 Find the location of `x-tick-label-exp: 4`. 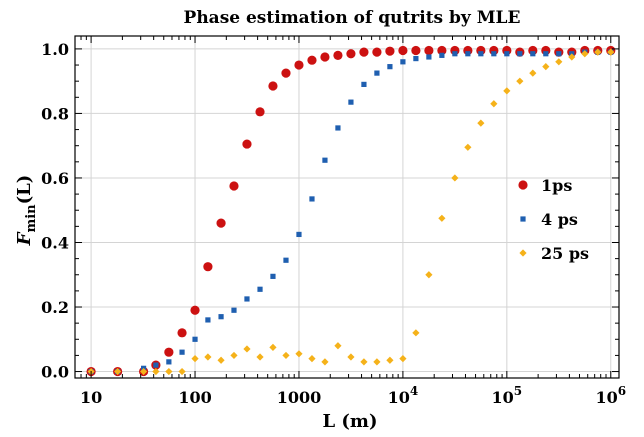

x-tick-label-exp: 4 is located at coordinates (414, 391).